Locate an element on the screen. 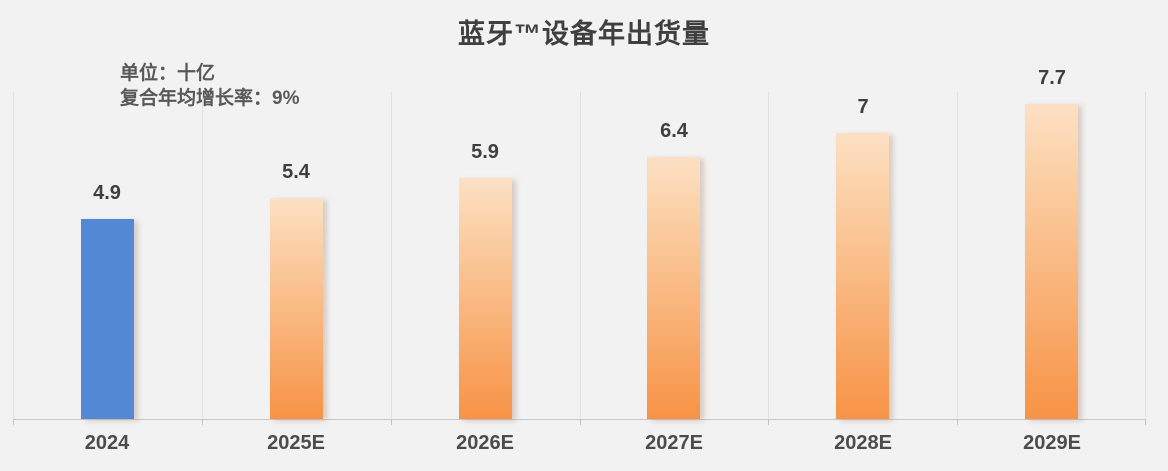 Image resolution: width=1168 pixels, height=471 pixels. value-label-2026E: 5.9 is located at coordinates (485, 152).